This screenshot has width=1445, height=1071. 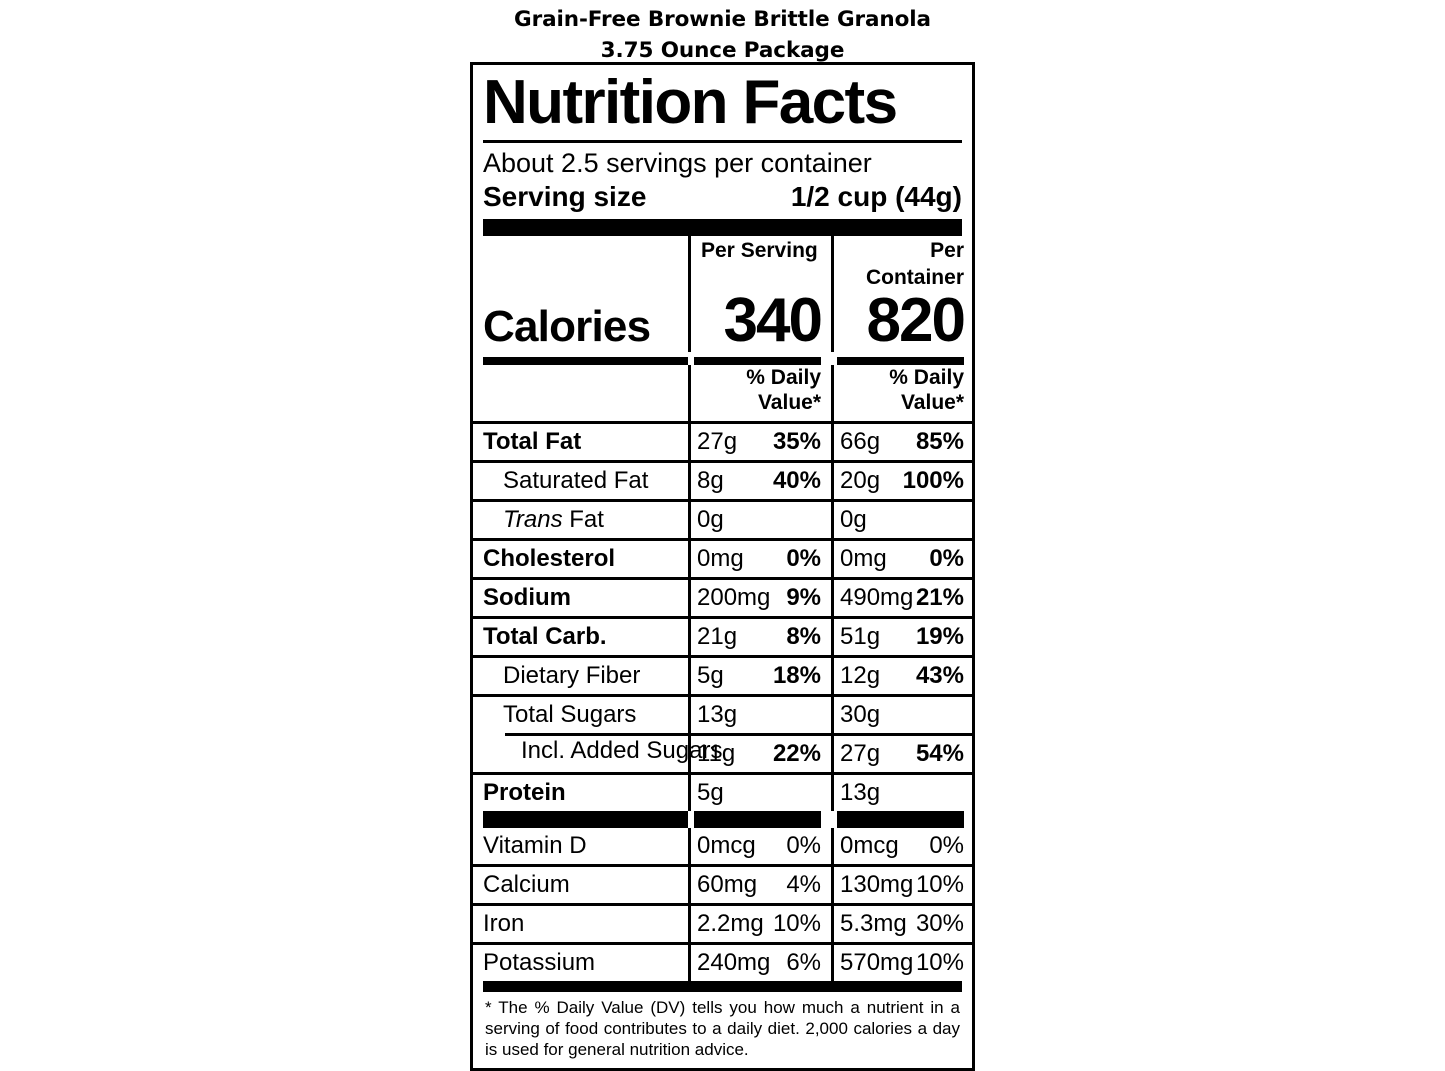 I want to click on nutrition-facts-title: Nutrition Facts, so click(x=690, y=102).